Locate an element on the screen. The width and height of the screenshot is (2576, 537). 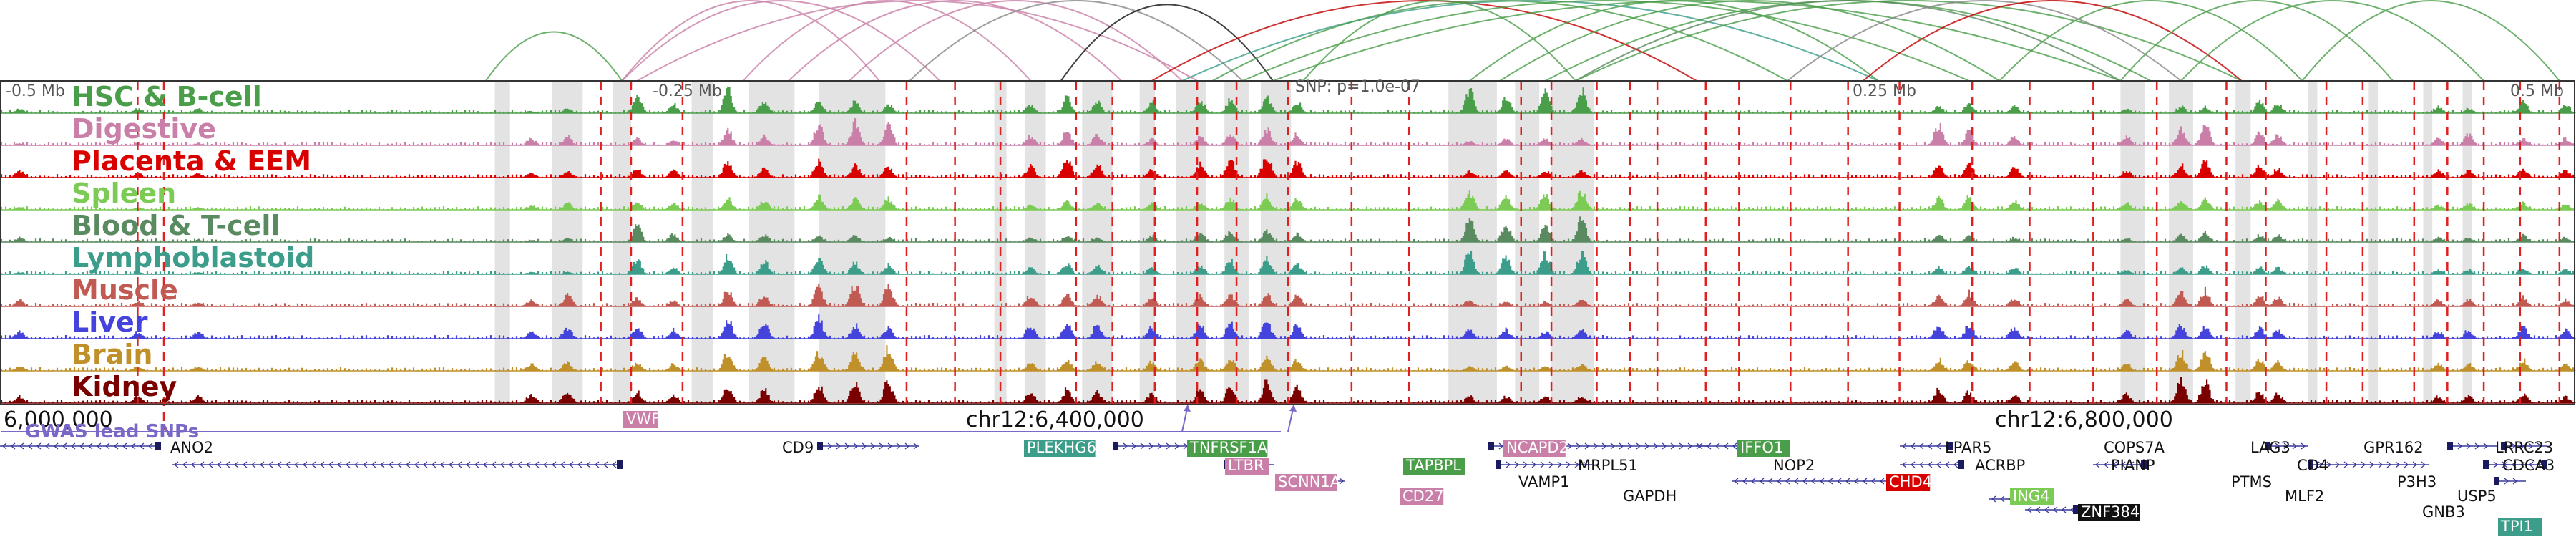
track-label: Muscle is located at coordinates (125, 290).